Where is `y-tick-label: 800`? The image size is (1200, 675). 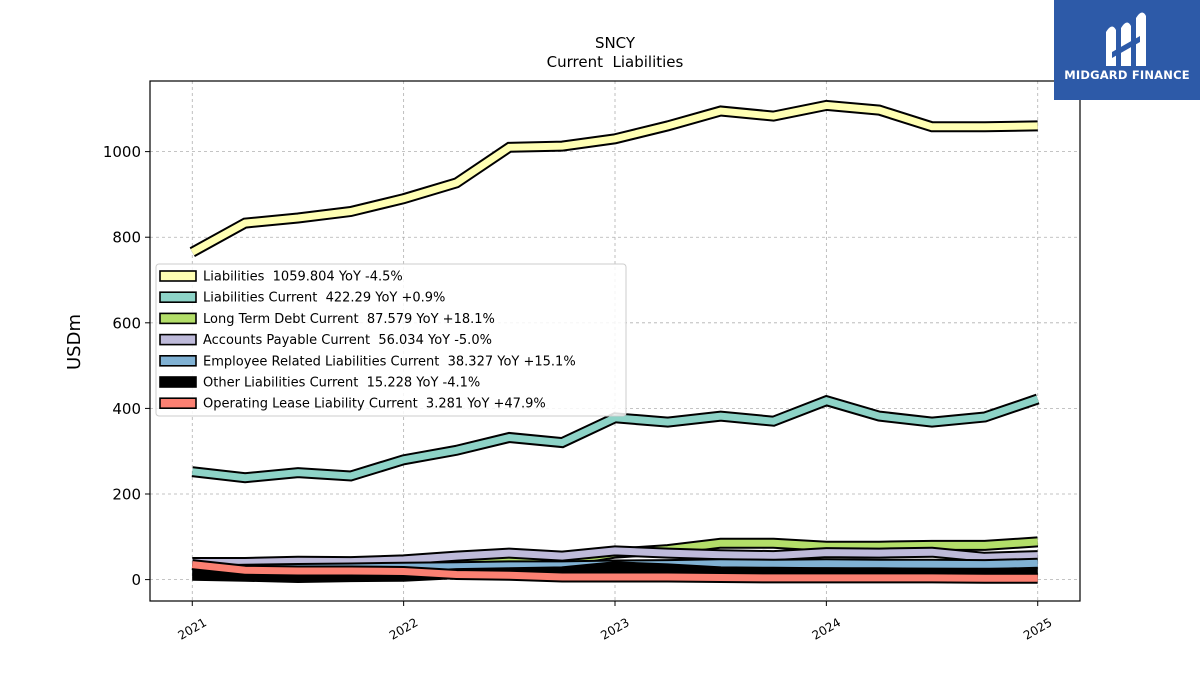 y-tick-label: 800 is located at coordinates (126, 238).